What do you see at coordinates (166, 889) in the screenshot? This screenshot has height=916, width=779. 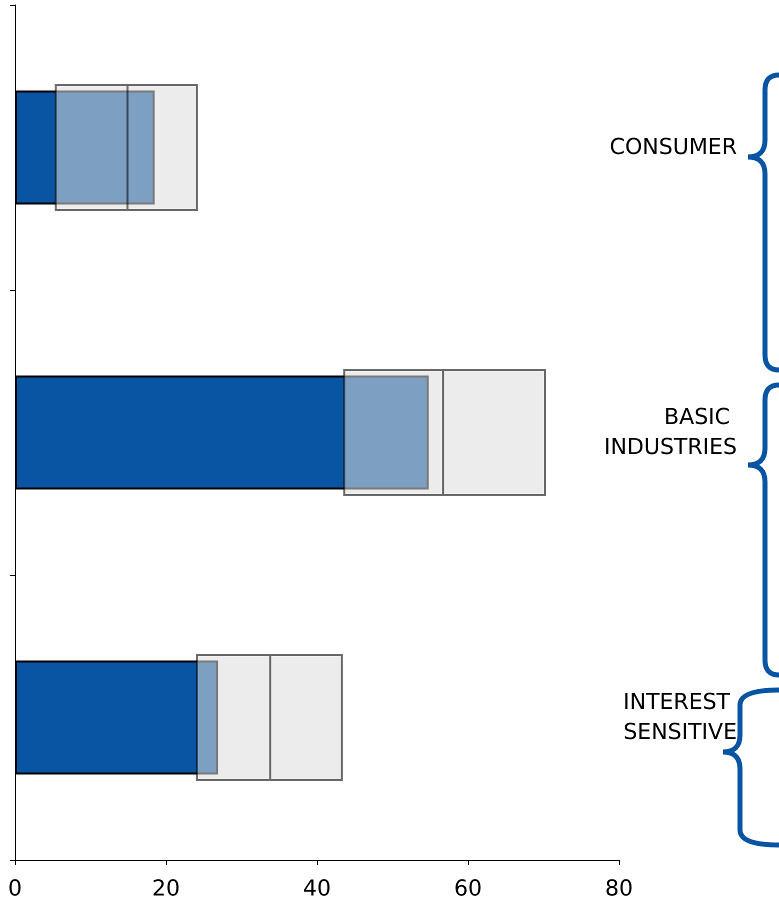 I see `x-tick-label: 20` at bounding box center [166, 889].